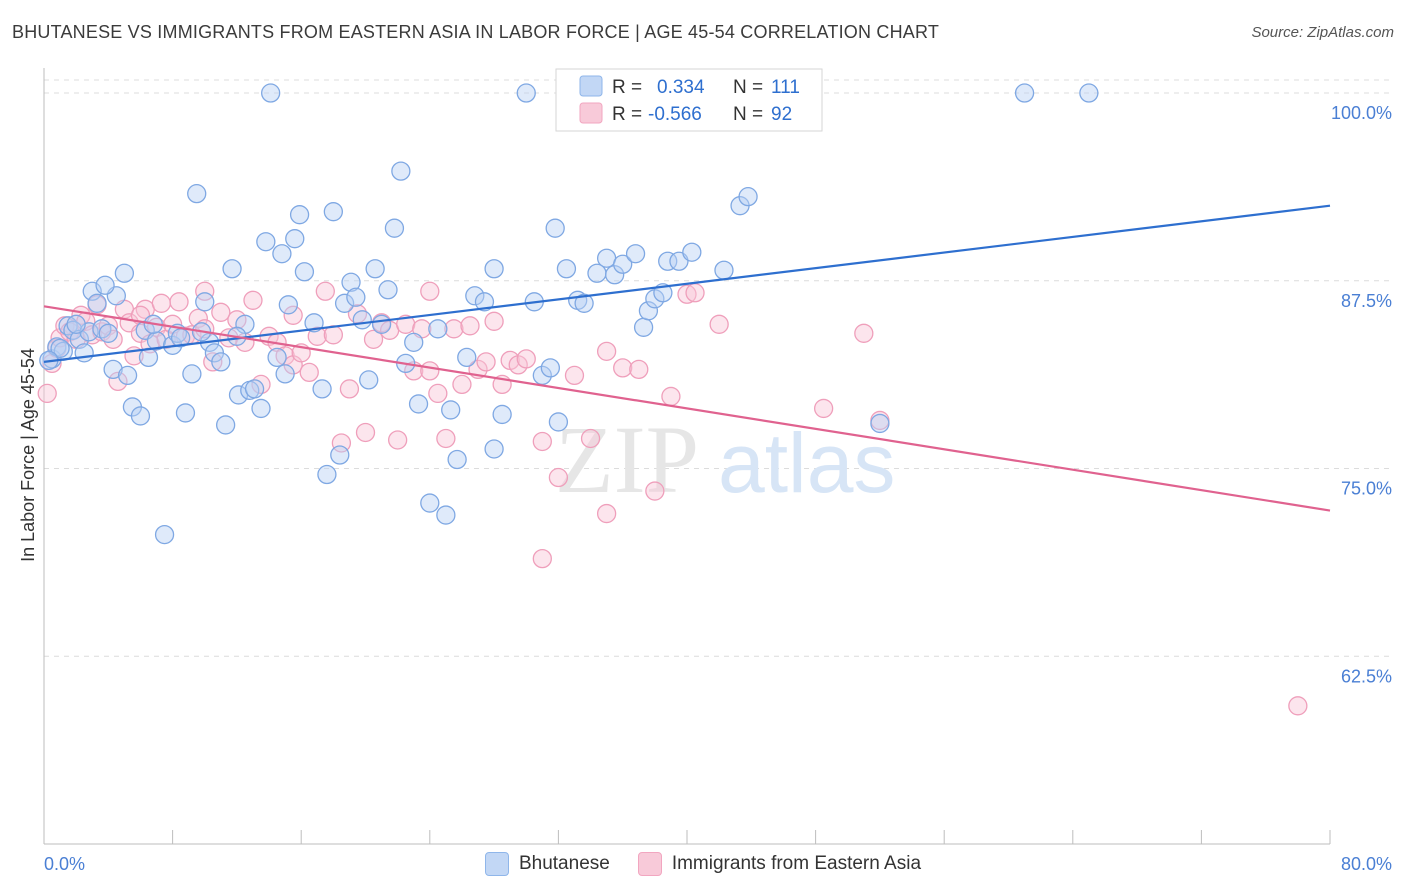 Image resolution: width=1406 pixels, height=892 pixels. Describe the element at coordinates (781, 114) in the screenshot. I see `legend-n-value-2: 92` at that location.